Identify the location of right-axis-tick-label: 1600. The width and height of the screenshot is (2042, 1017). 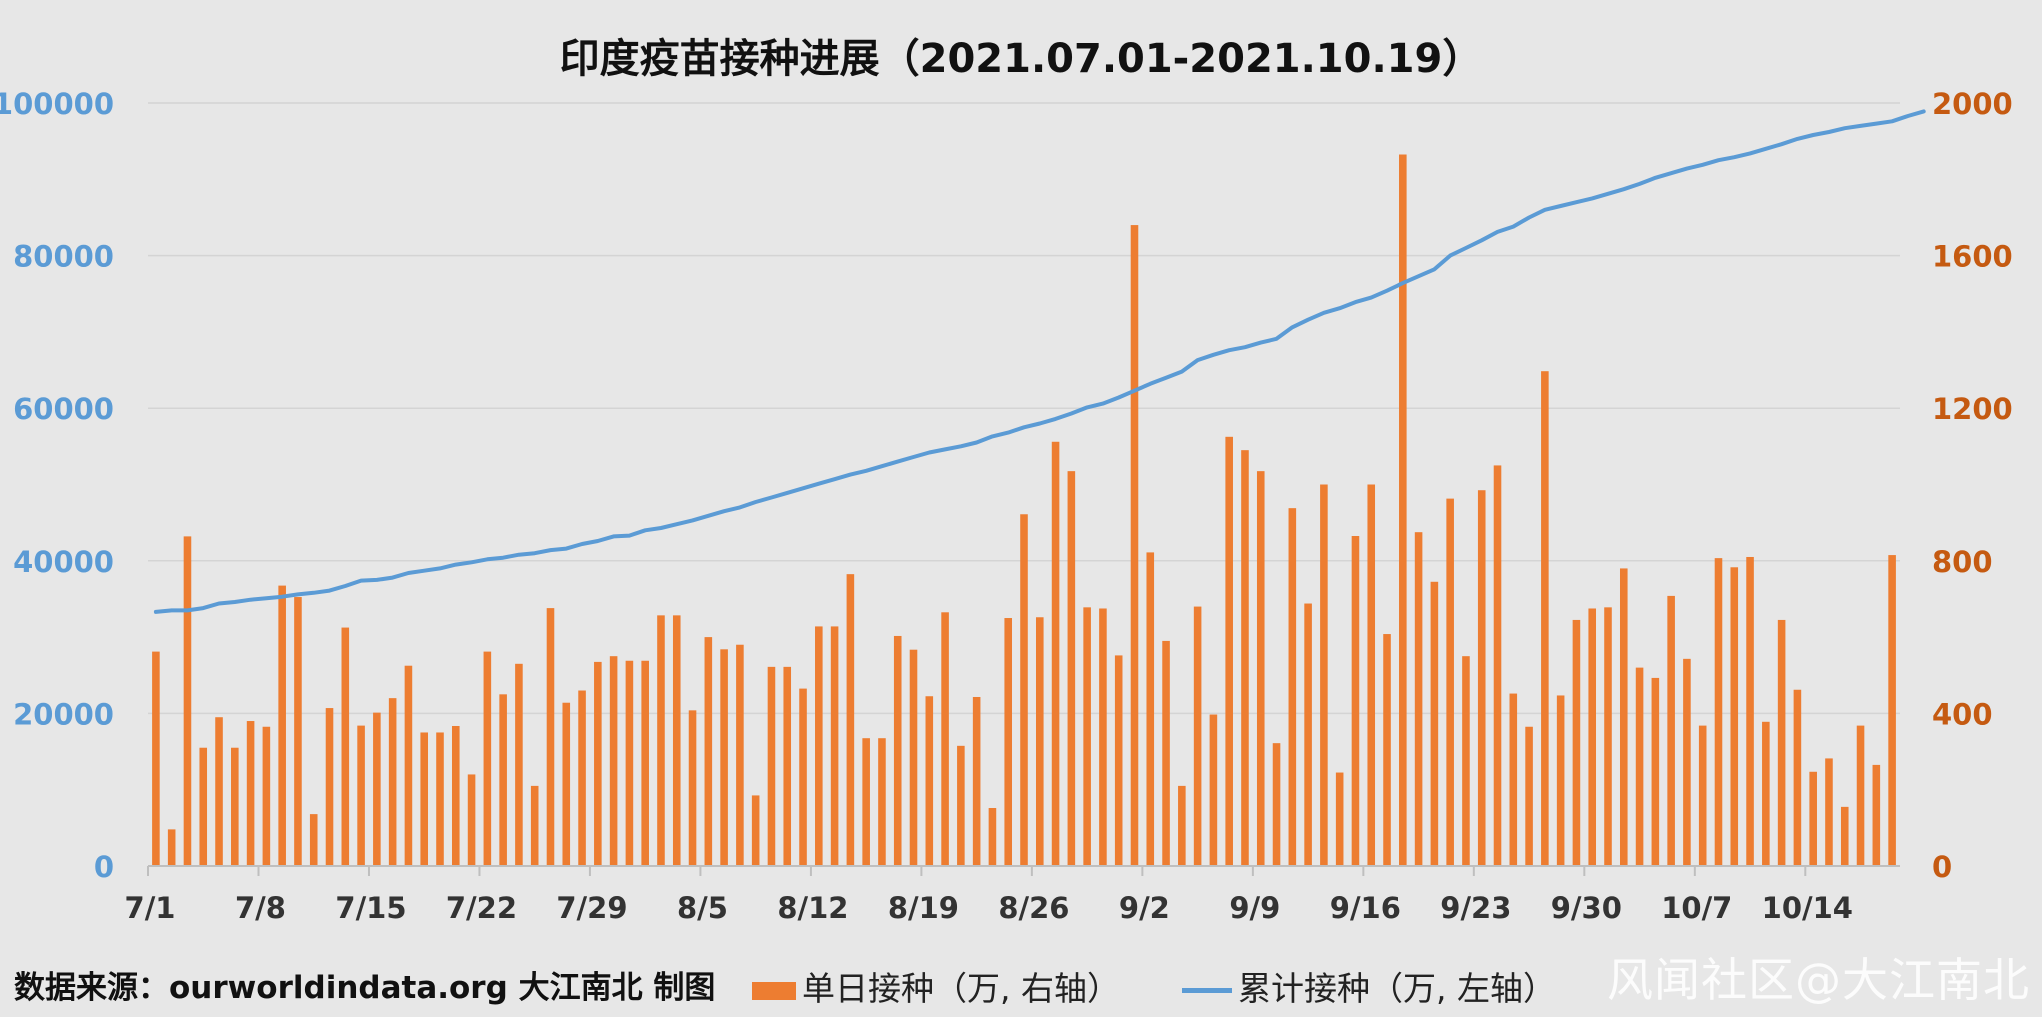
(1972, 257).